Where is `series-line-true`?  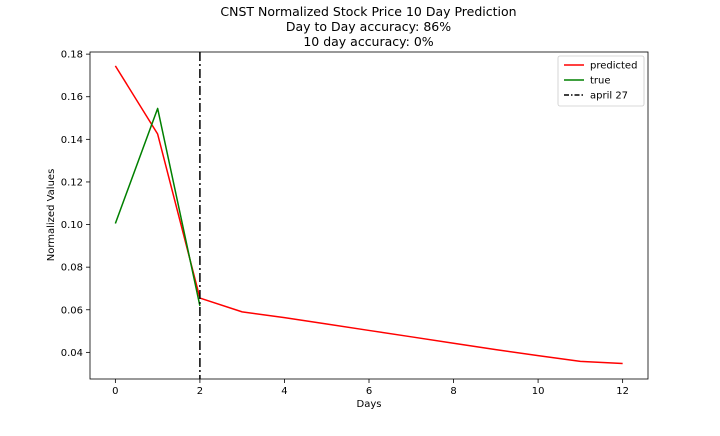
series-line-true is located at coordinates (157, 207).